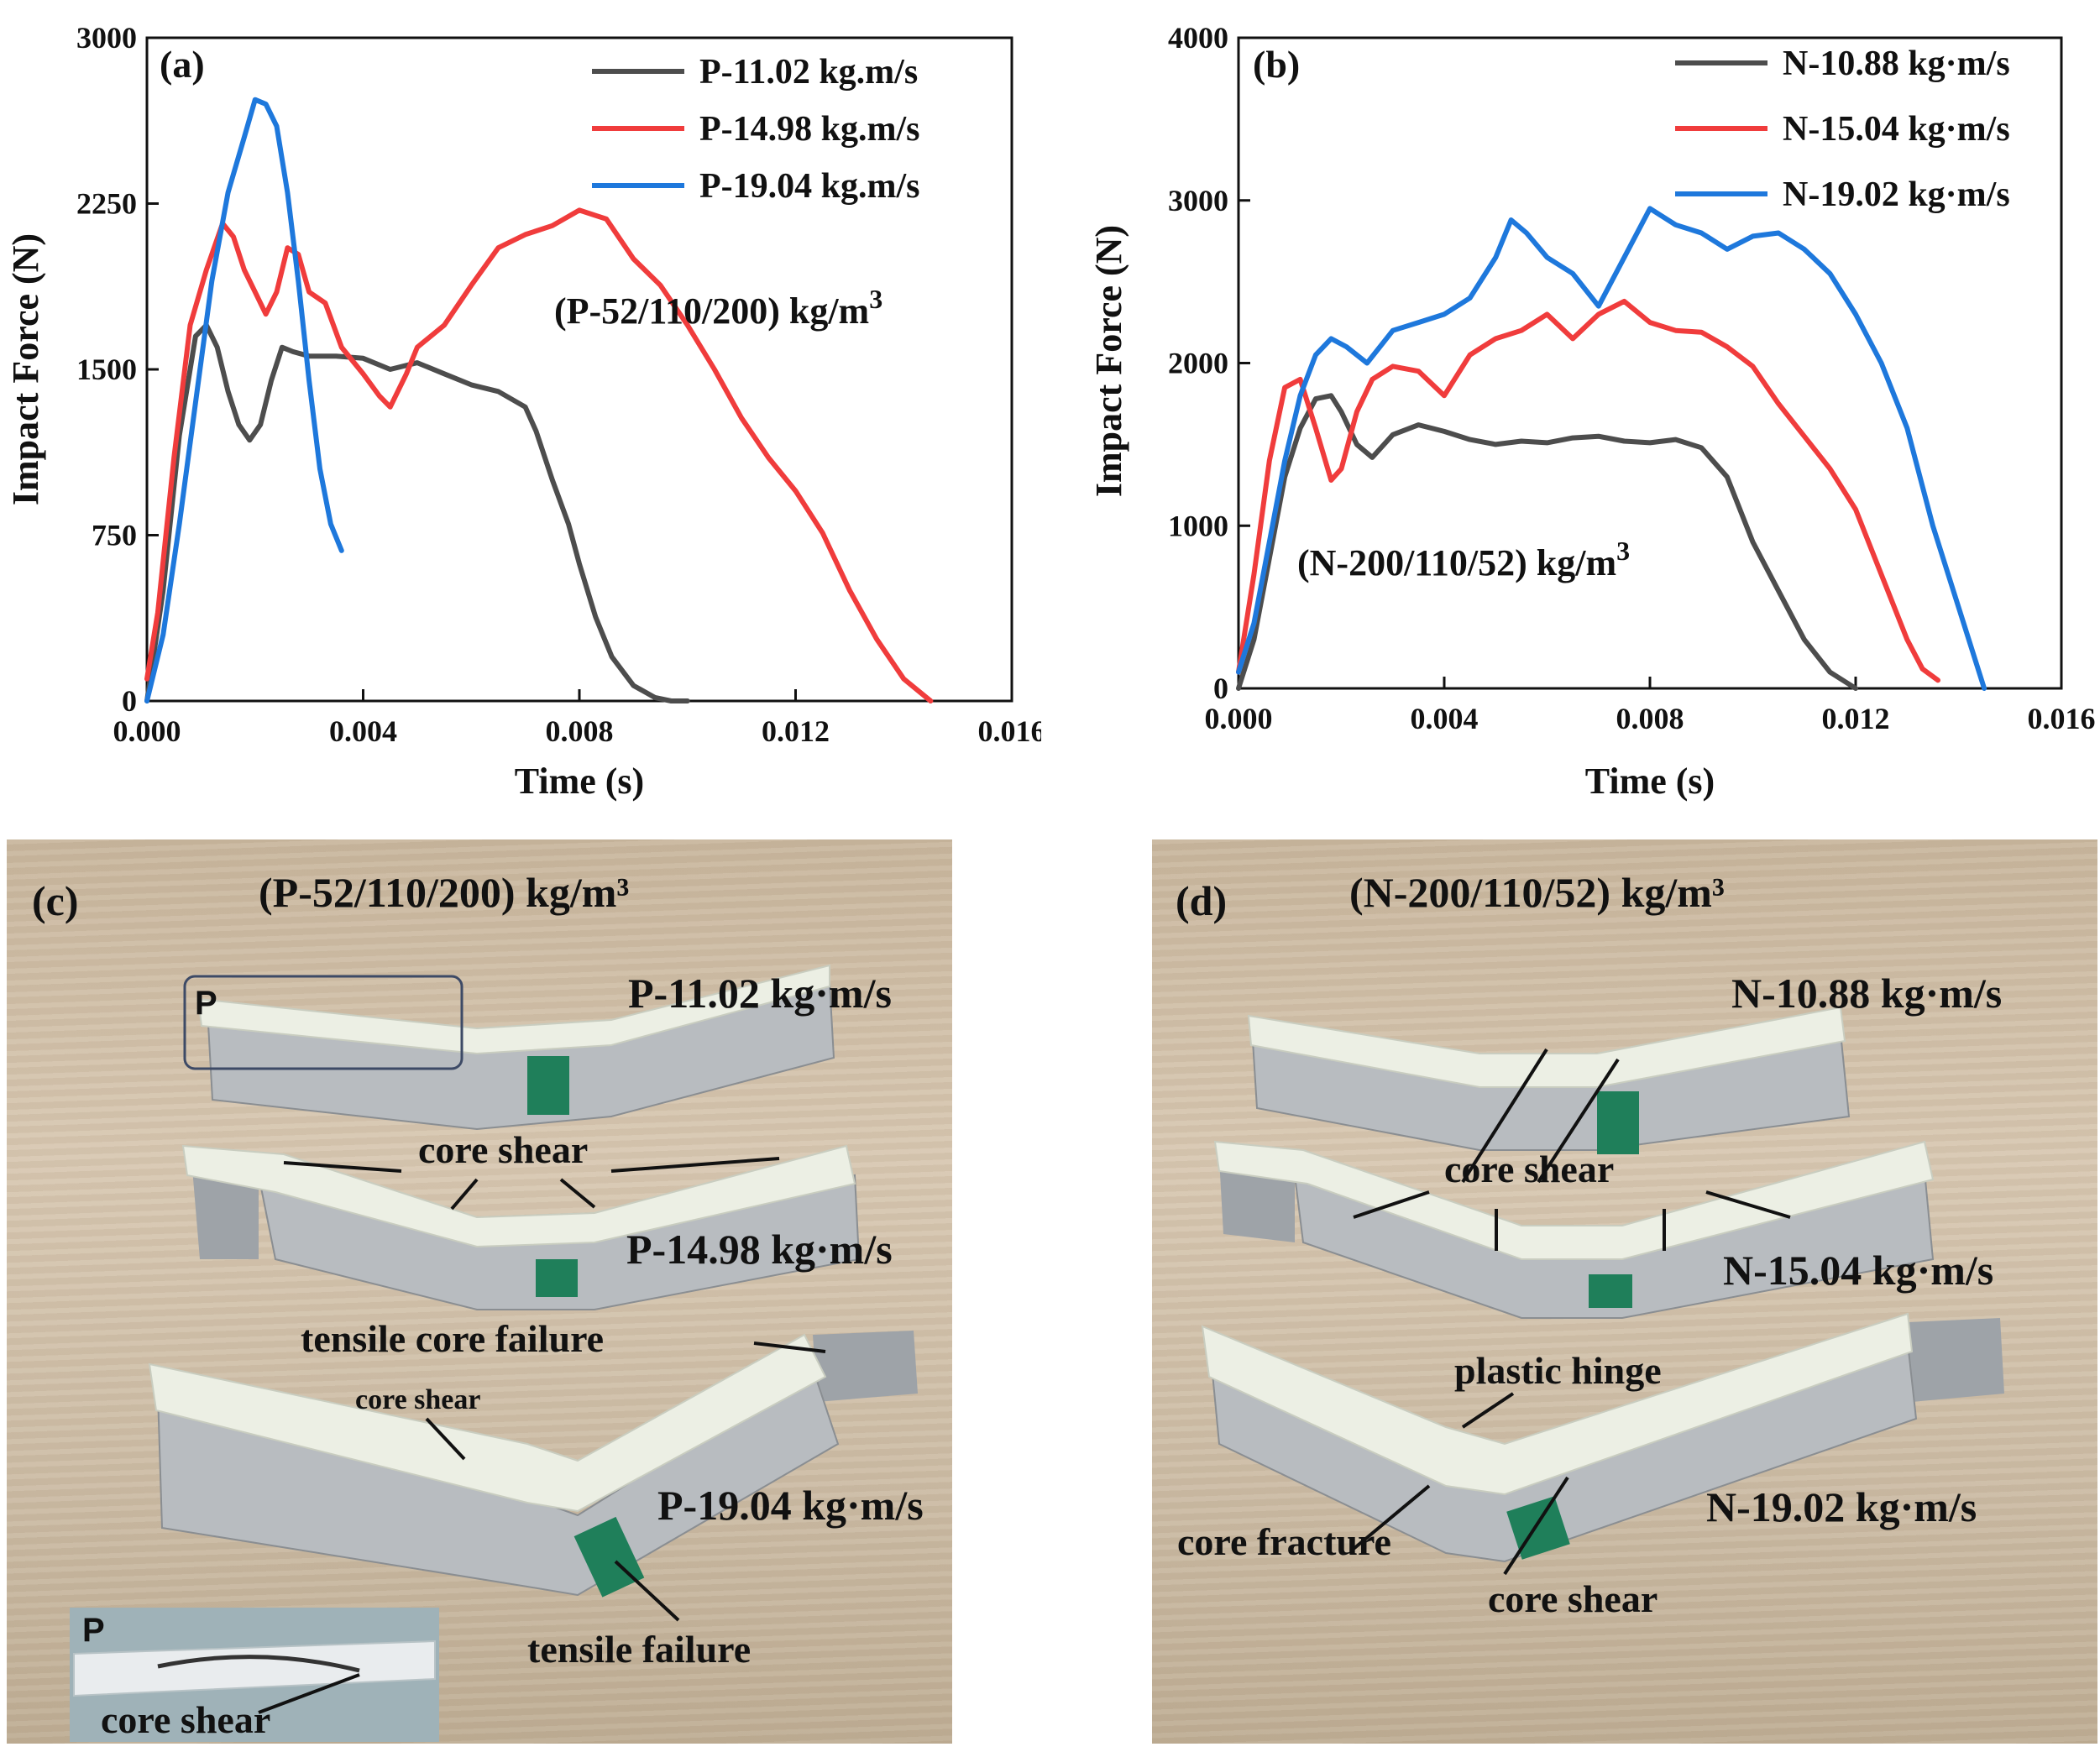 Image resolution: width=2100 pixels, height=1752 pixels. I want to click on b-xtick-label: 0.012, so click(1856, 718).